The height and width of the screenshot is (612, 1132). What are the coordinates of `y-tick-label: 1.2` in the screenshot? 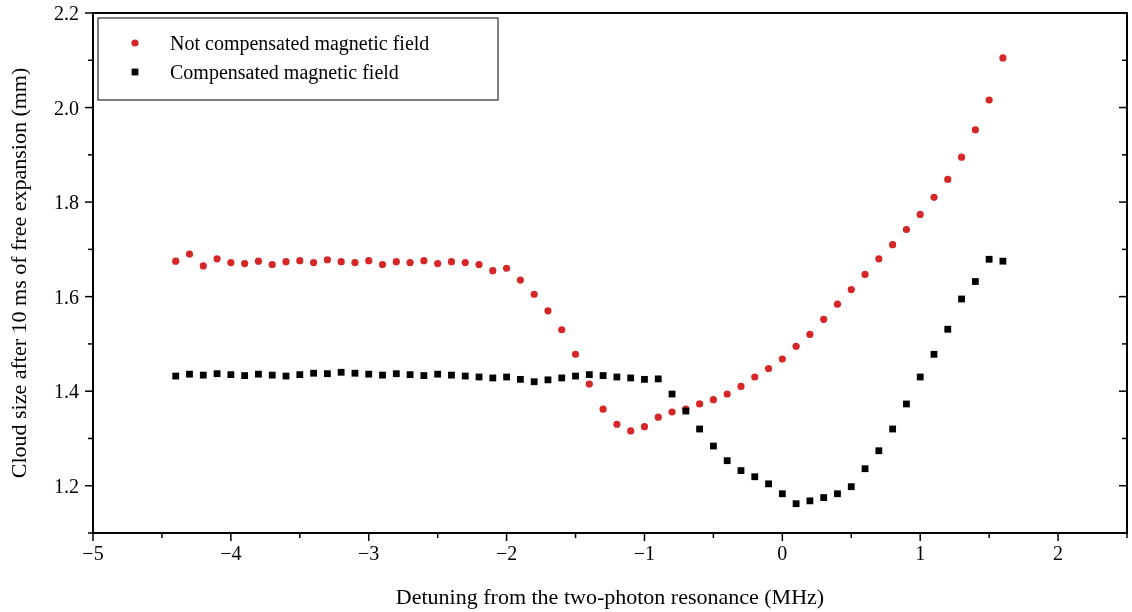 It's located at (66, 485).